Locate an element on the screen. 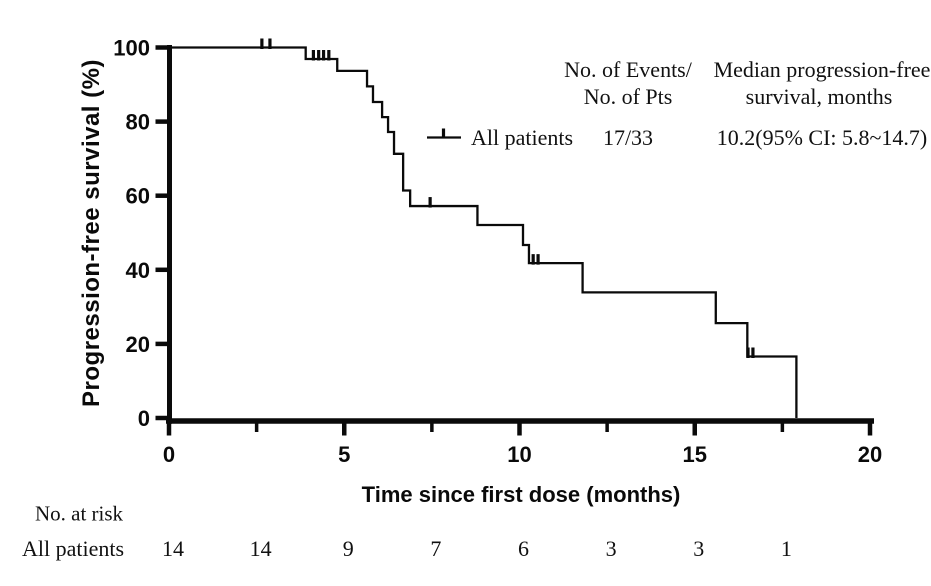 The height and width of the screenshot is (586, 931). x-tick-label: 0 is located at coordinates (169, 454).